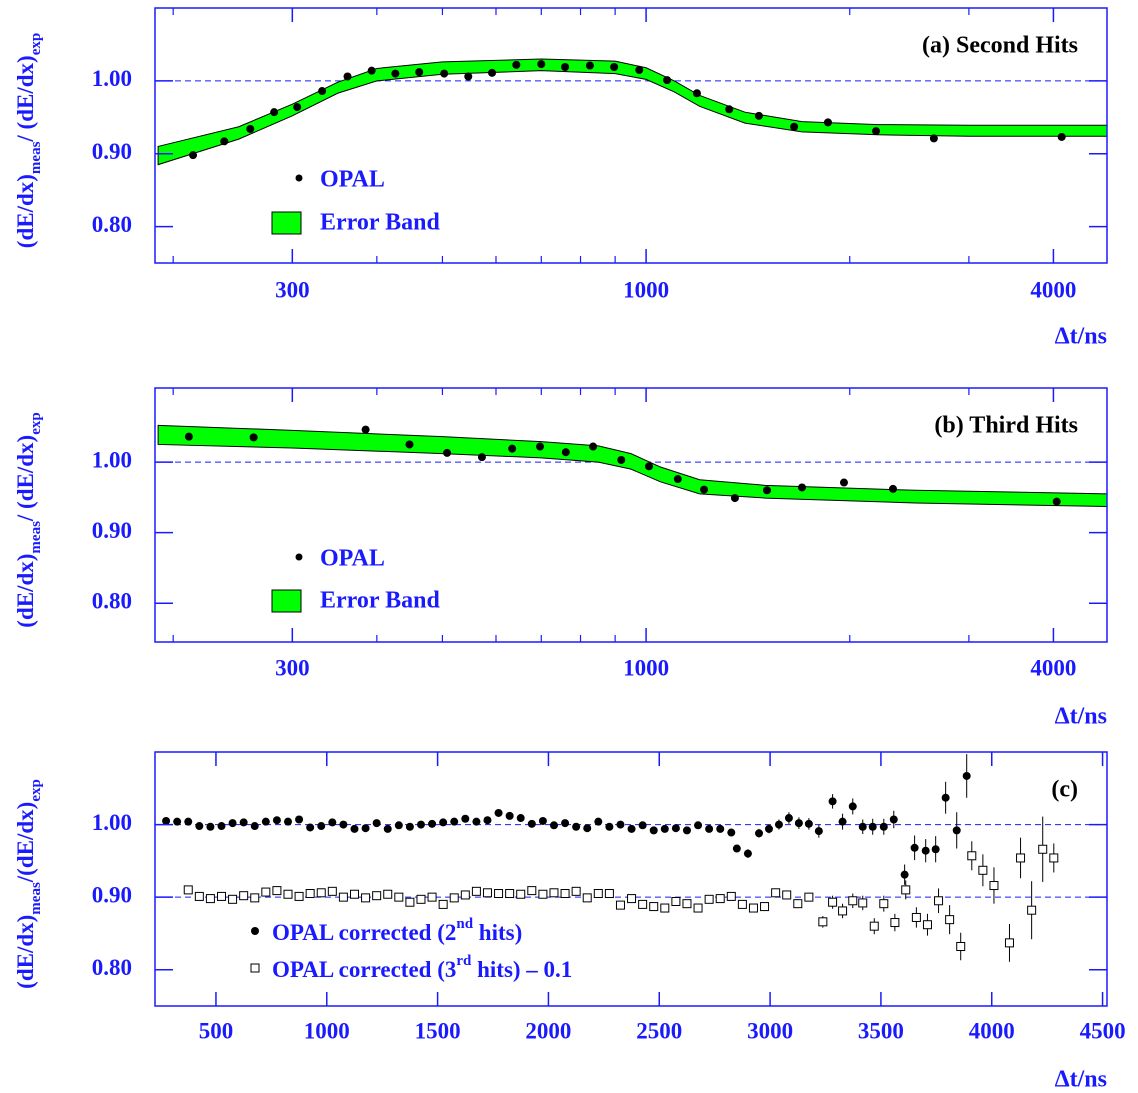 Image resolution: width=1138 pixels, height=1093 pixels. What do you see at coordinates (25, 843) in the screenshot?
I see `y-axis-label-part: /(dE/dx)` at bounding box center [25, 843].